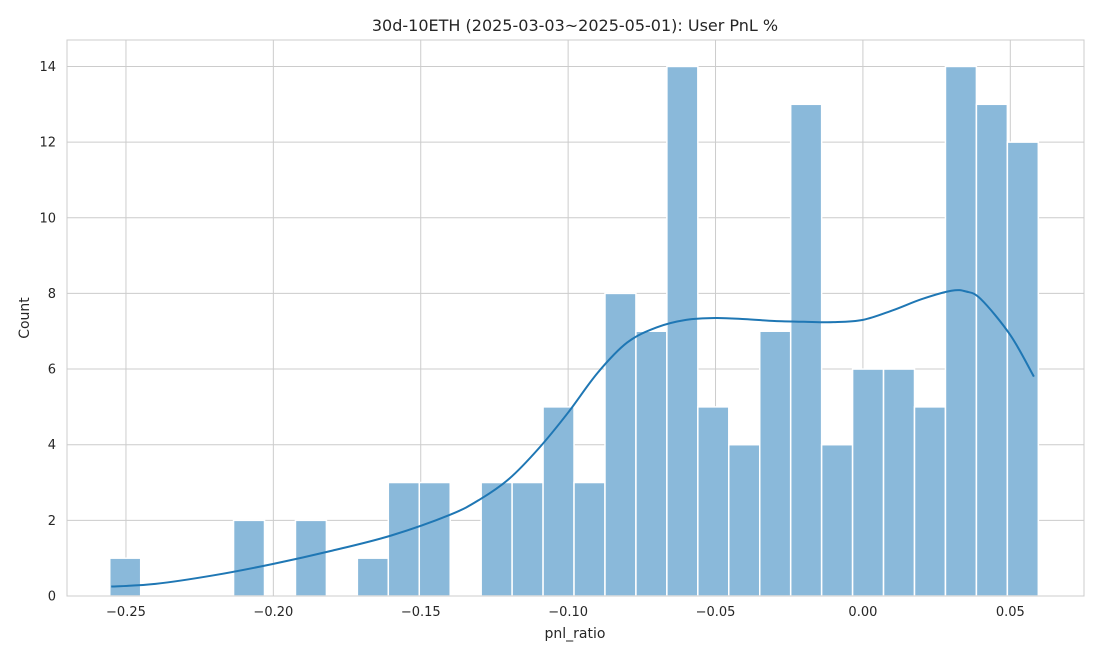  What do you see at coordinates (52, 521) in the screenshot?
I see `y-tick-label: 2` at bounding box center [52, 521].